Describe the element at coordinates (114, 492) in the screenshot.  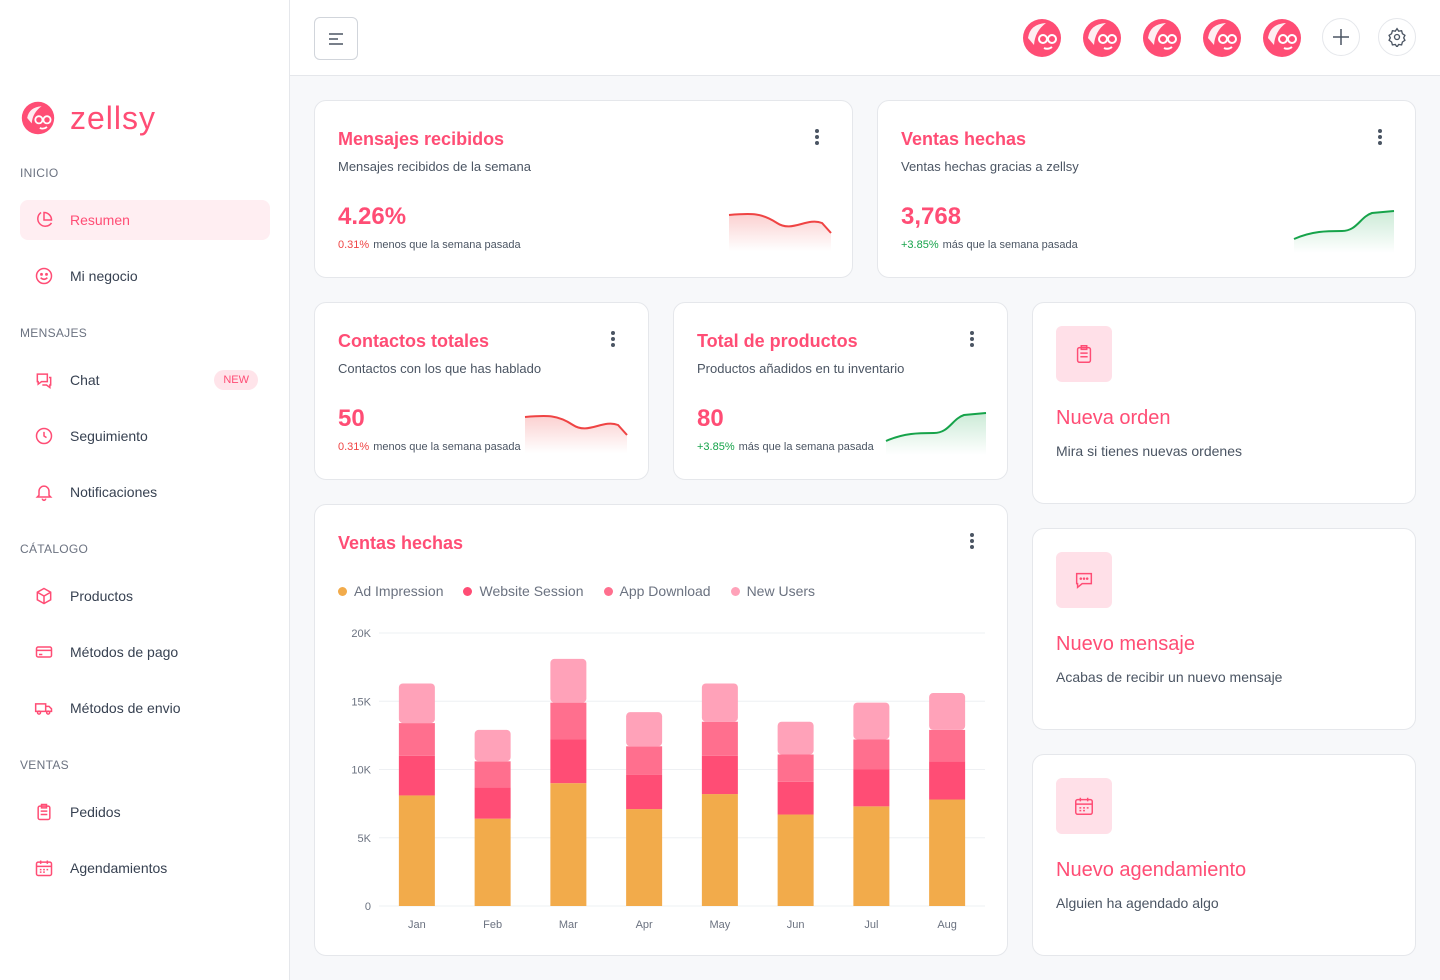
I see `sidebar-item-label: Notificaciones` at that location.